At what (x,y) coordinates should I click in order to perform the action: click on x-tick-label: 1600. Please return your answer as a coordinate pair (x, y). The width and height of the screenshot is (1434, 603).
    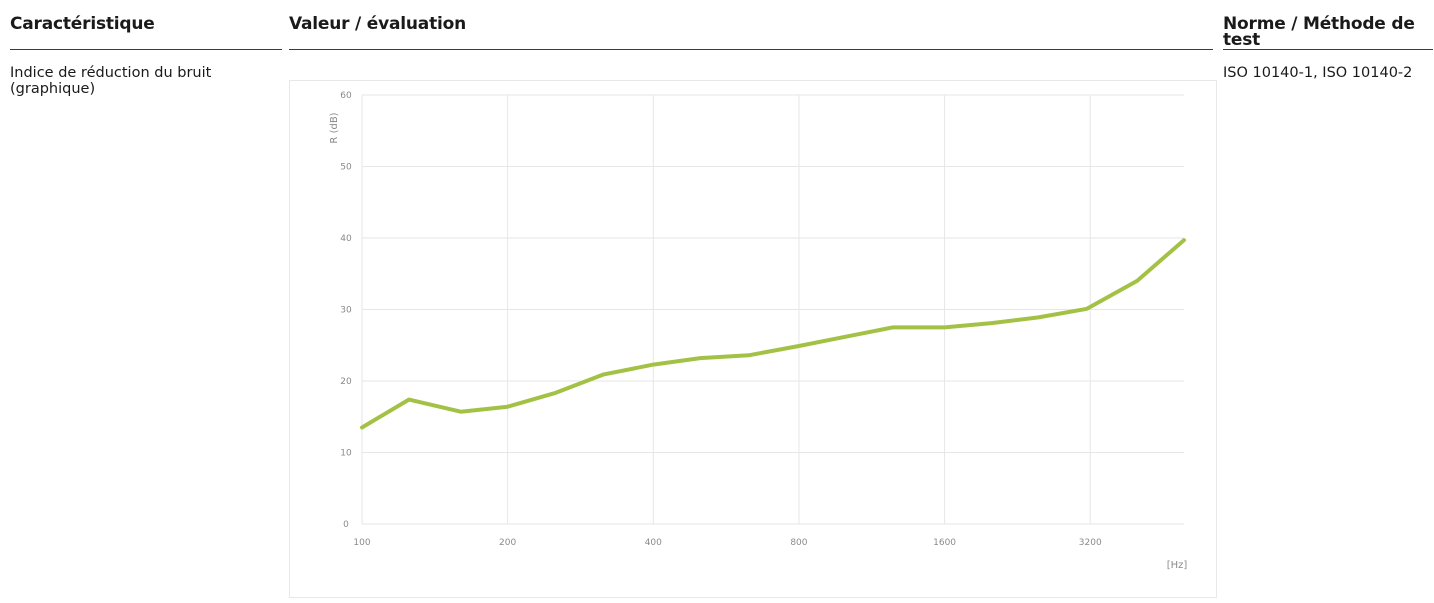
    Looking at the image, I should click on (944, 543).